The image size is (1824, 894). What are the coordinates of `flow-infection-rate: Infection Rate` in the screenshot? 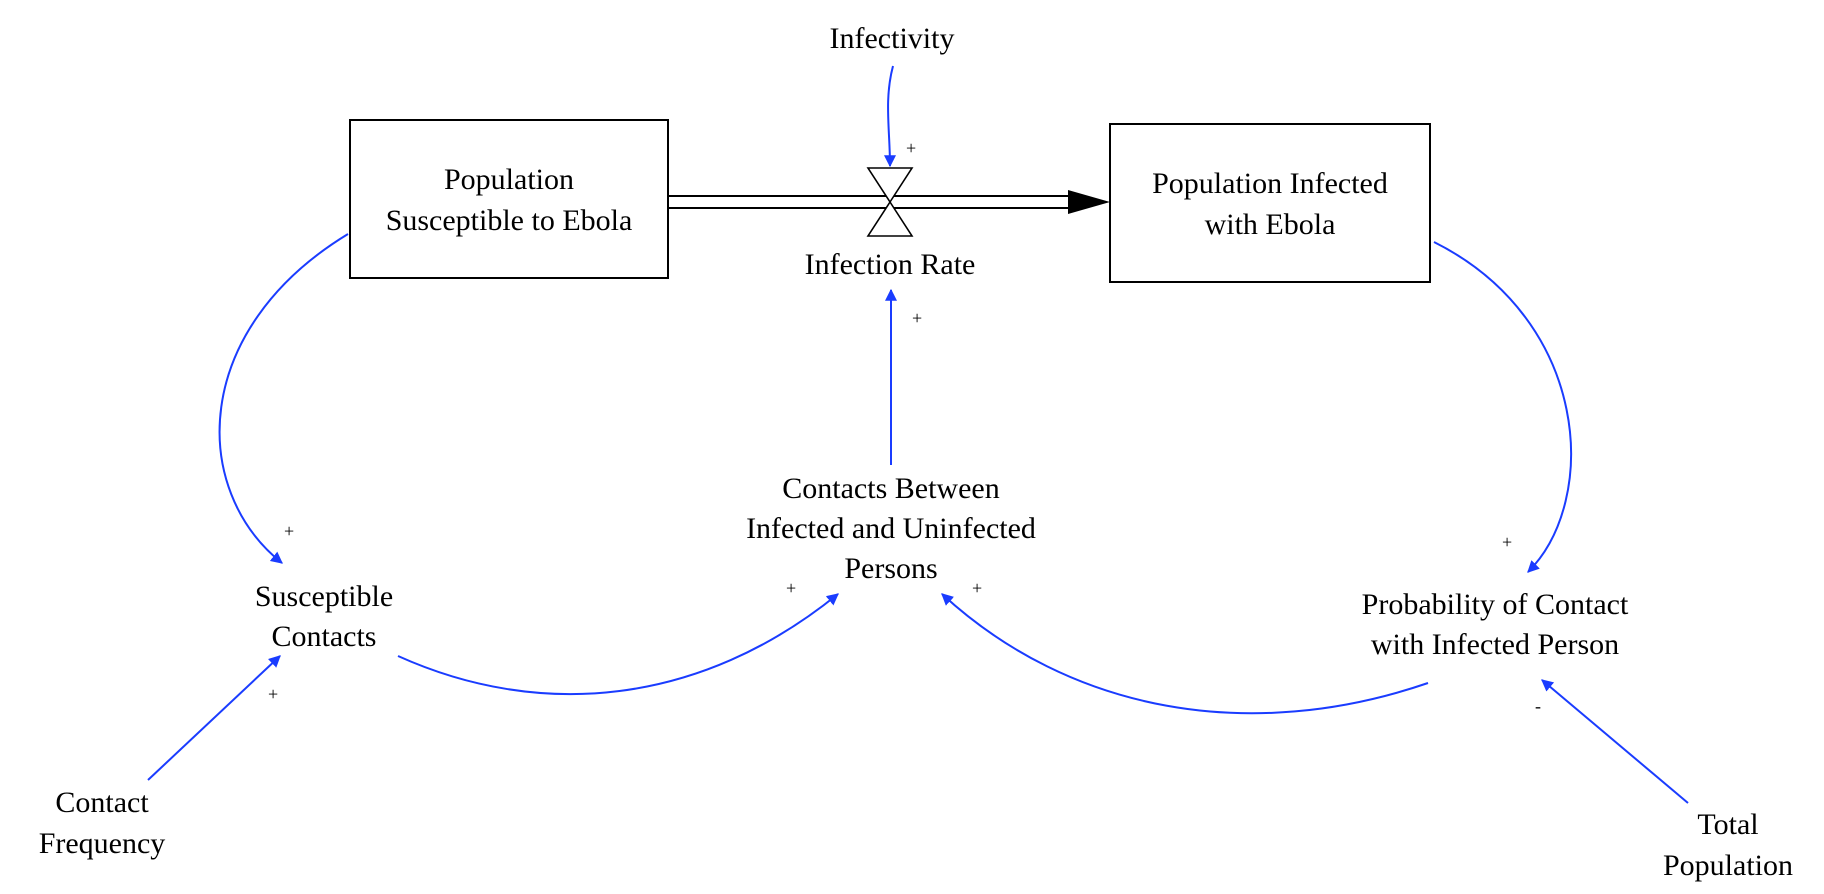 It's located at (889, 224).